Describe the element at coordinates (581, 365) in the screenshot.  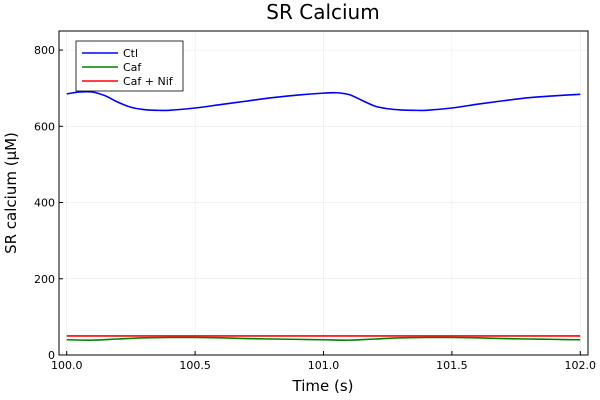
I see `x-tick-label: 102.0` at that location.